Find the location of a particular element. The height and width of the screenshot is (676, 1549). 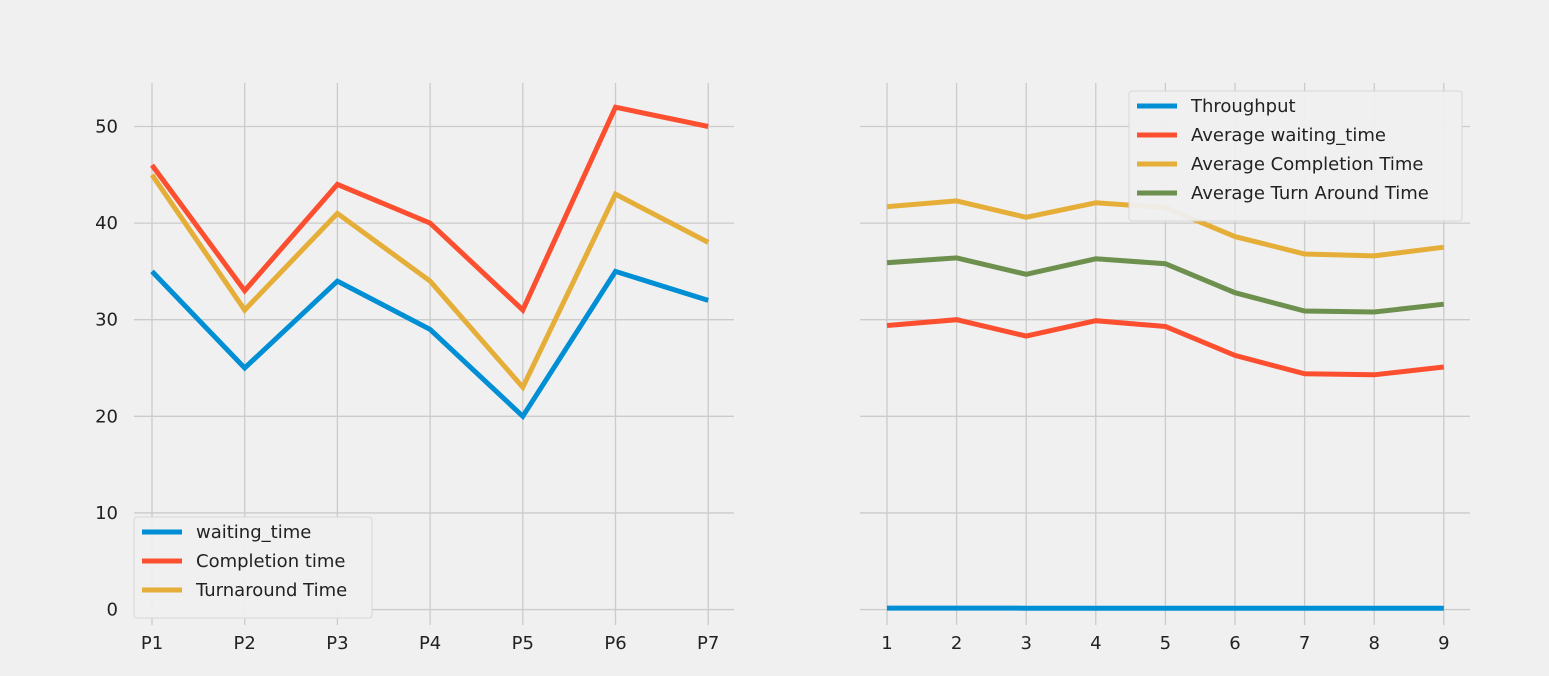

y-tick-label: 0 is located at coordinates (112, 610).